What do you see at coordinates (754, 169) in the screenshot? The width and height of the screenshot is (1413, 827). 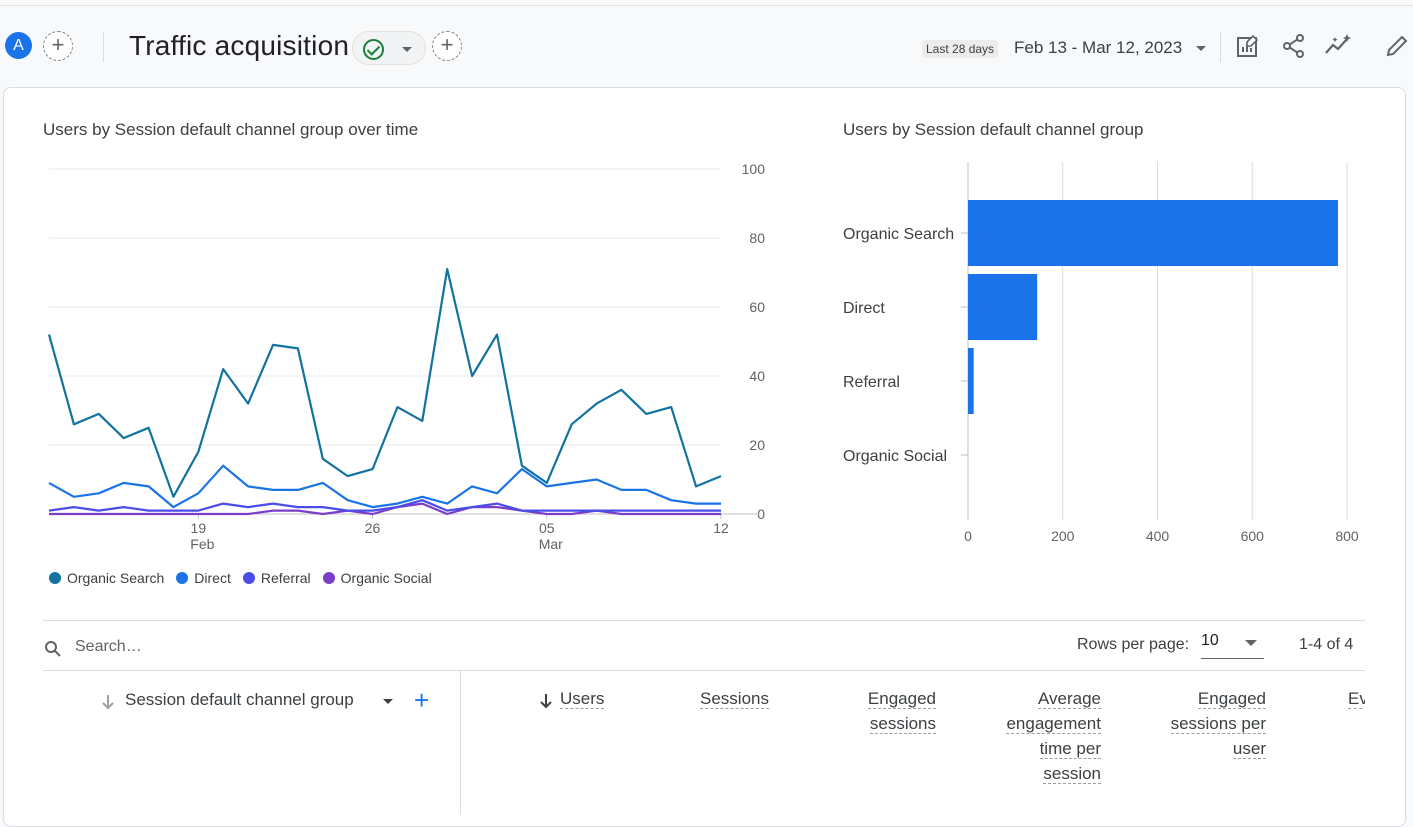 I see `y-tick-label: 100` at bounding box center [754, 169].